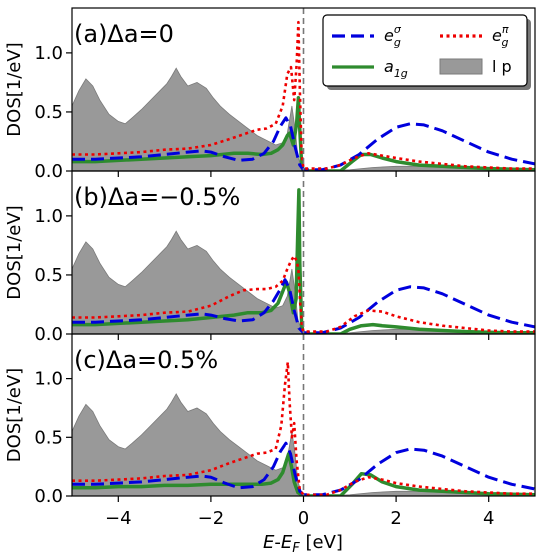 The height and width of the screenshot is (556, 539). Describe the element at coordinates (118, 518) in the screenshot. I see `x-tick-label: −4` at that location.